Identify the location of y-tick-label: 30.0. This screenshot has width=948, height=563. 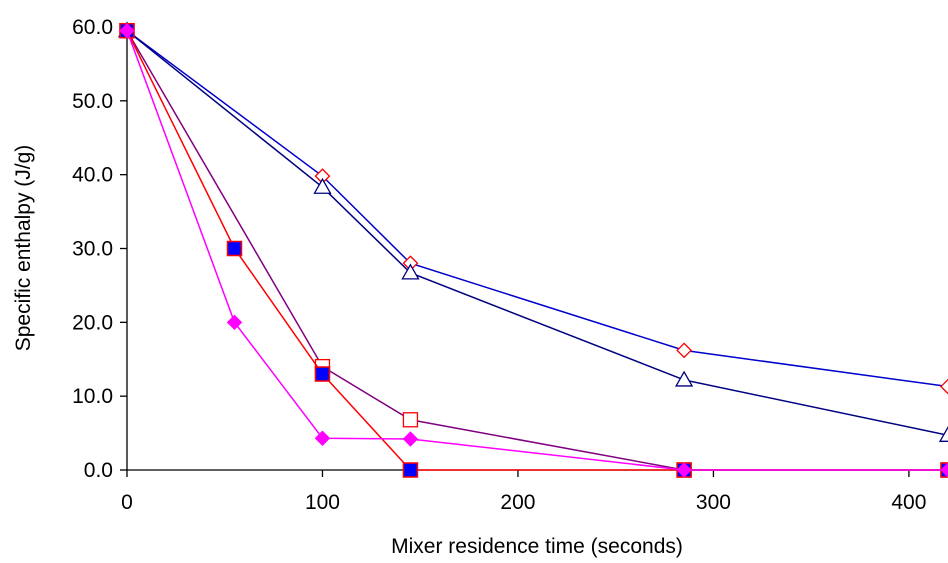
(92, 249).